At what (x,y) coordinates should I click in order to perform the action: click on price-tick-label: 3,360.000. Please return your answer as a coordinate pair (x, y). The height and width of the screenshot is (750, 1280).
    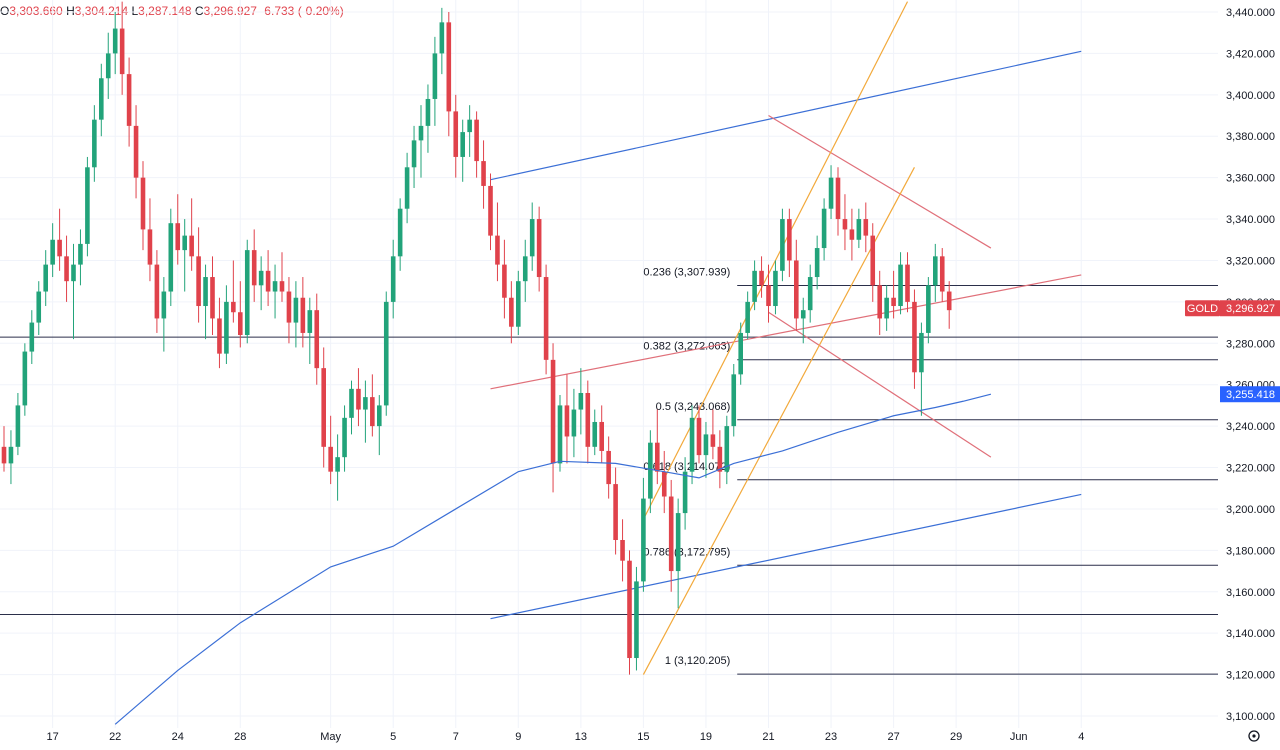
    Looking at the image, I should click on (1250, 179).